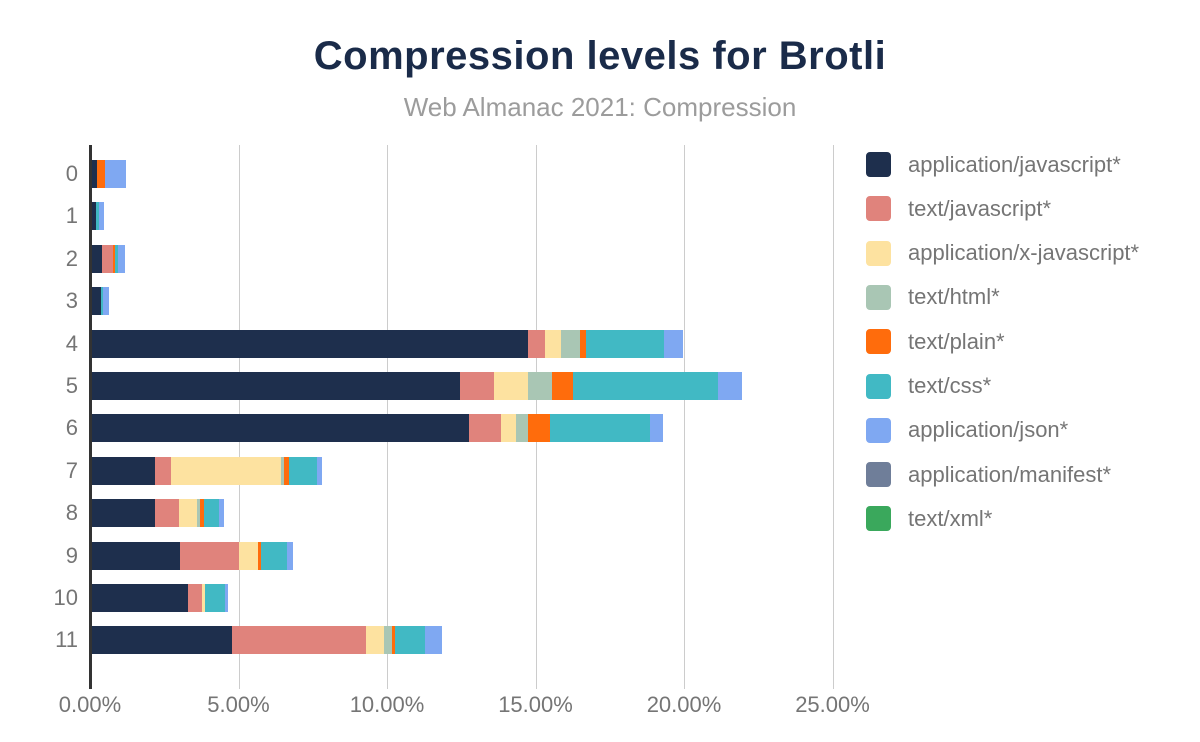 This screenshot has width=1200, height=742. What do you see at coordinates (535, 704) in the screenshot?
I see `x-axis-label: 15.00%` at bounding box center [535, 704].